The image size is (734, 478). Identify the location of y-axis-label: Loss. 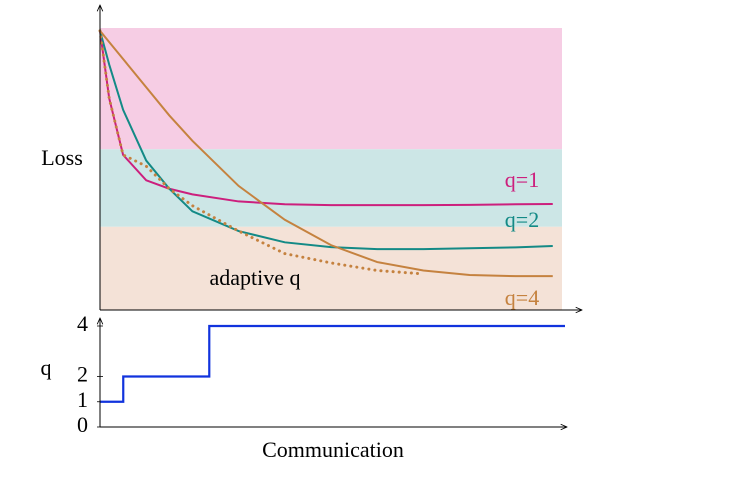
(62, 157).